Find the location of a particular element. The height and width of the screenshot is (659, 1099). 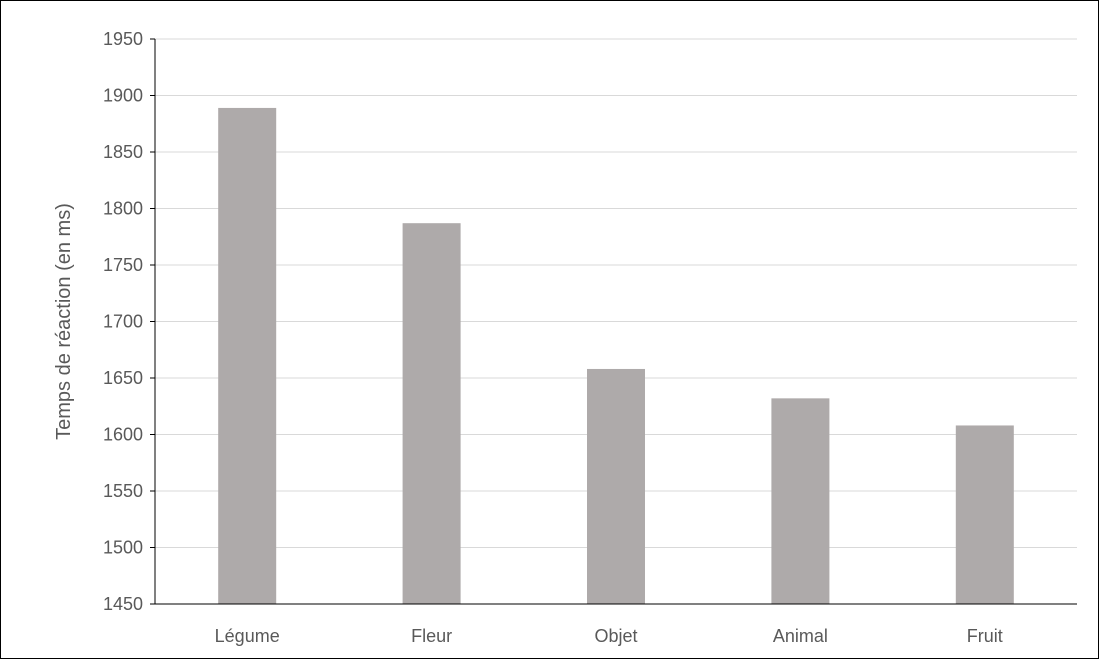

y-tick-label-1450: 1450 is located at coordinates (123, 604).